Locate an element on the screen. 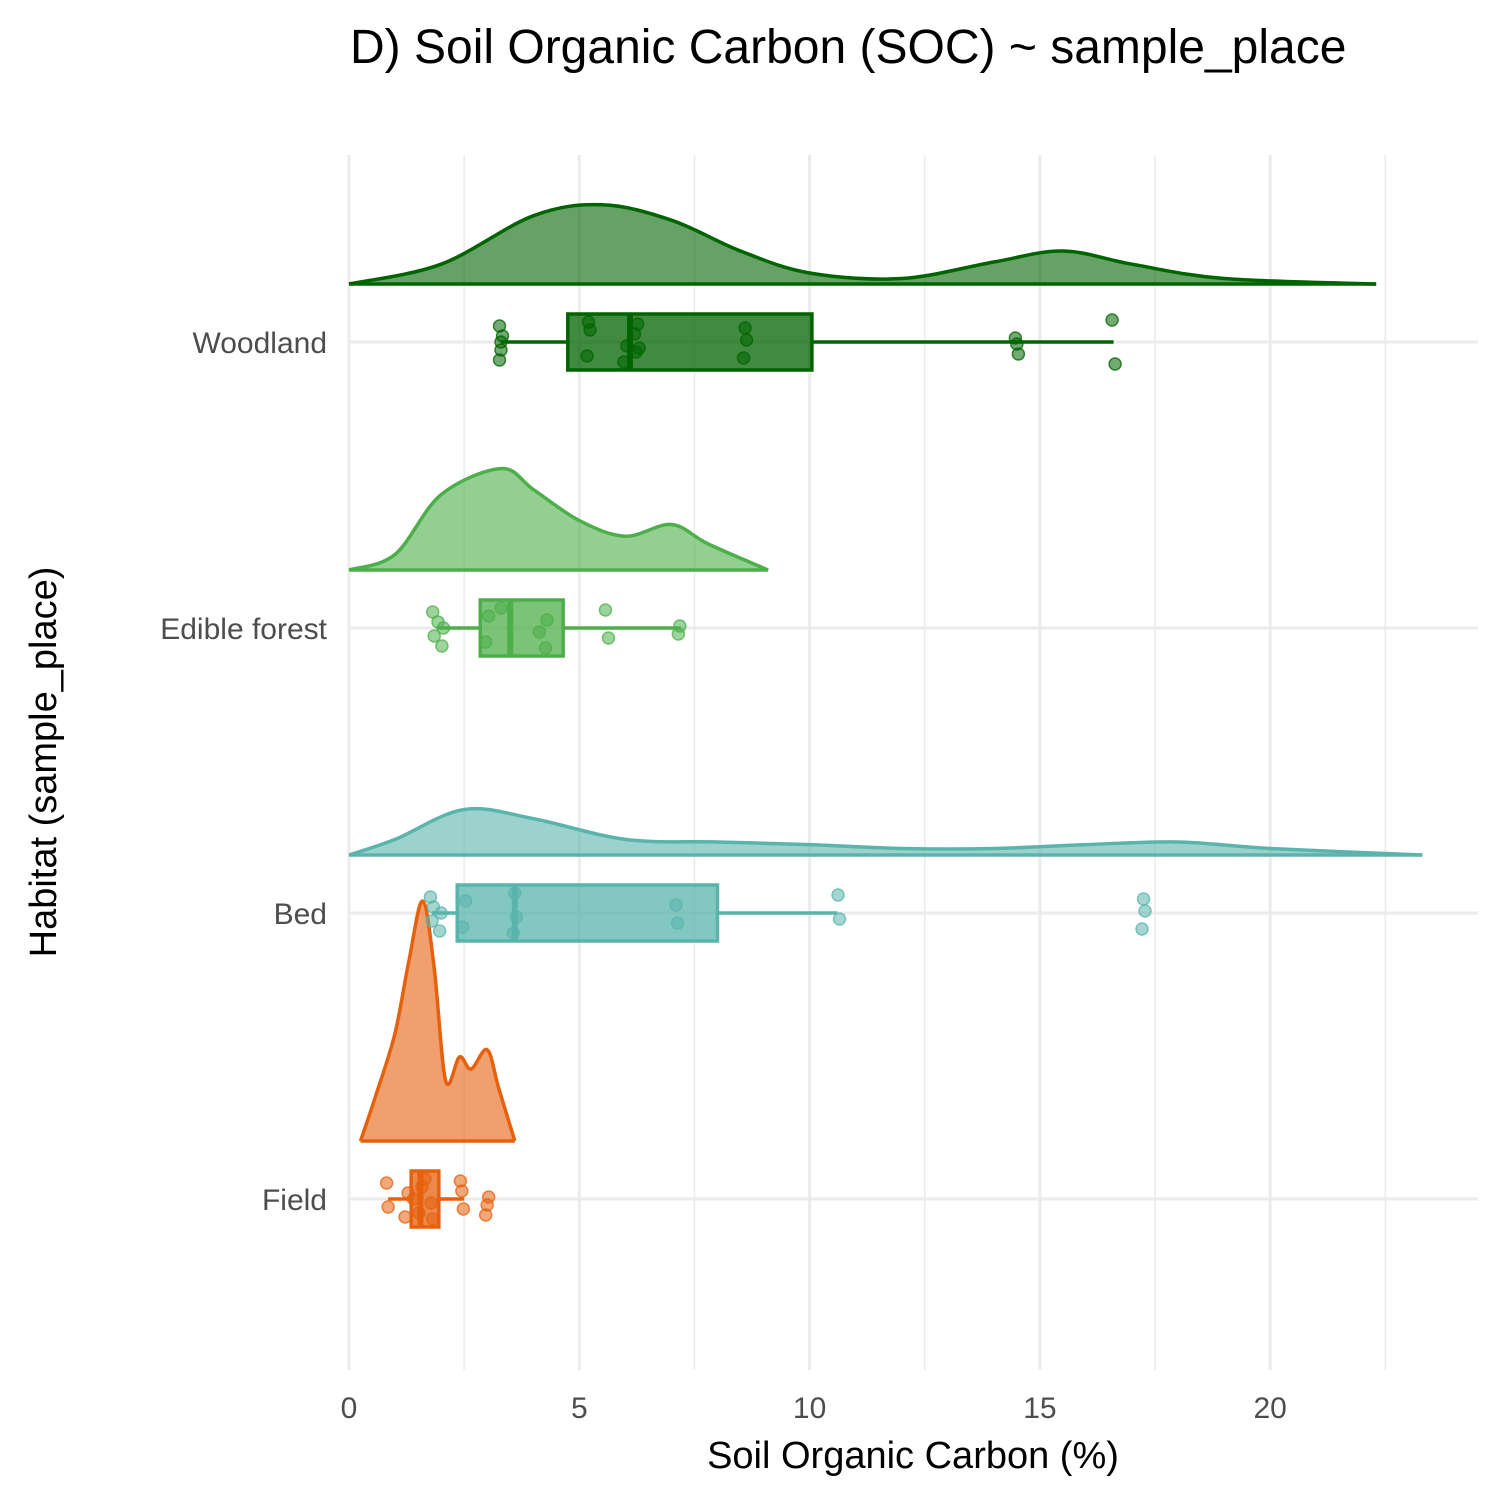  x-axis-title: Soil Organic Carbon (%) is located at coordinates (913, 1456).